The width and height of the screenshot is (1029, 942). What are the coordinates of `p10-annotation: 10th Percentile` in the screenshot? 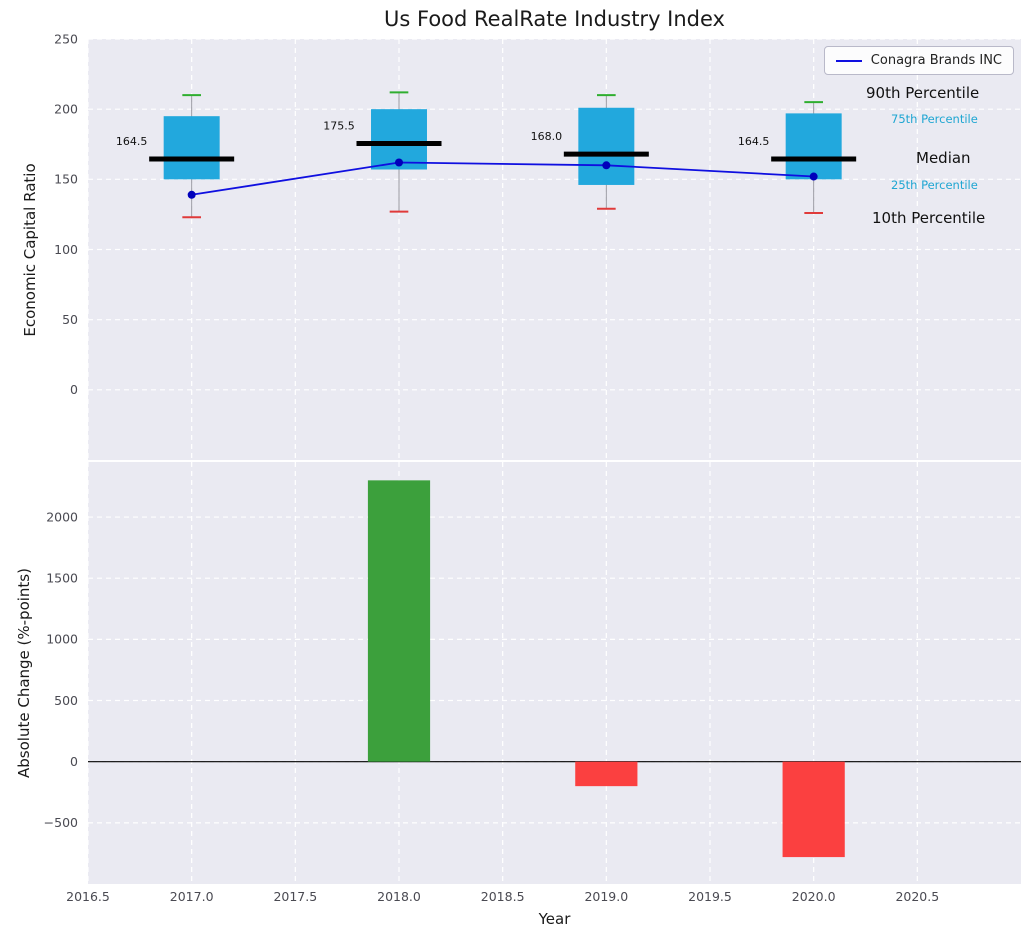 It's located at (929, 218).